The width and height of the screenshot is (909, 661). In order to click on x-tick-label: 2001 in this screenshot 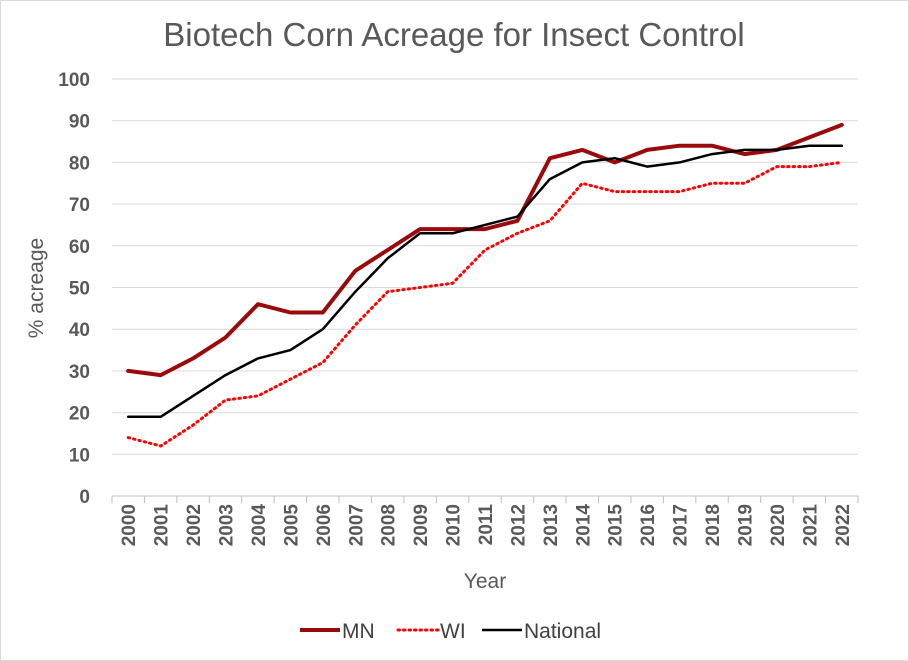, I will do `click(162, 525)`.